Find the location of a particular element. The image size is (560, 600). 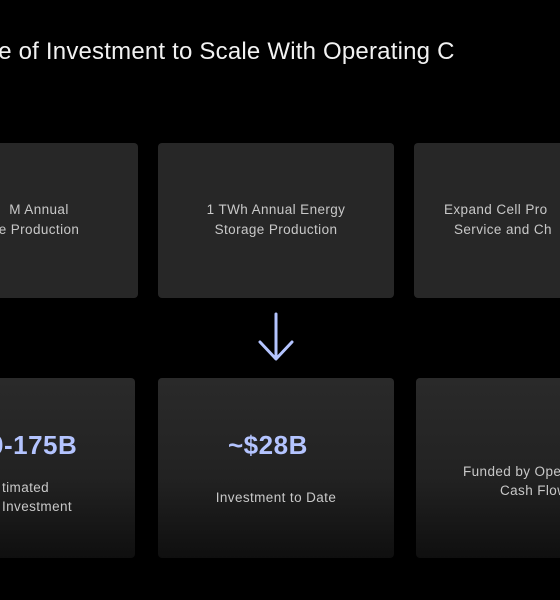

card-expand-cell-line1: Expand Cell Pro is located at coordinates (496, 209).